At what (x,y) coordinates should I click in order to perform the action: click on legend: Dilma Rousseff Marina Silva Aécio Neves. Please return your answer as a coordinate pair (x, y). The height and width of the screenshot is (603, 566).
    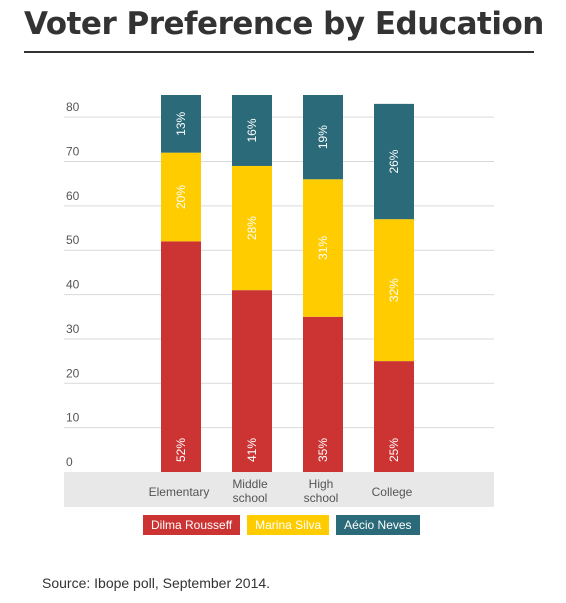
    Looking at the image, I should click on (281, 525).